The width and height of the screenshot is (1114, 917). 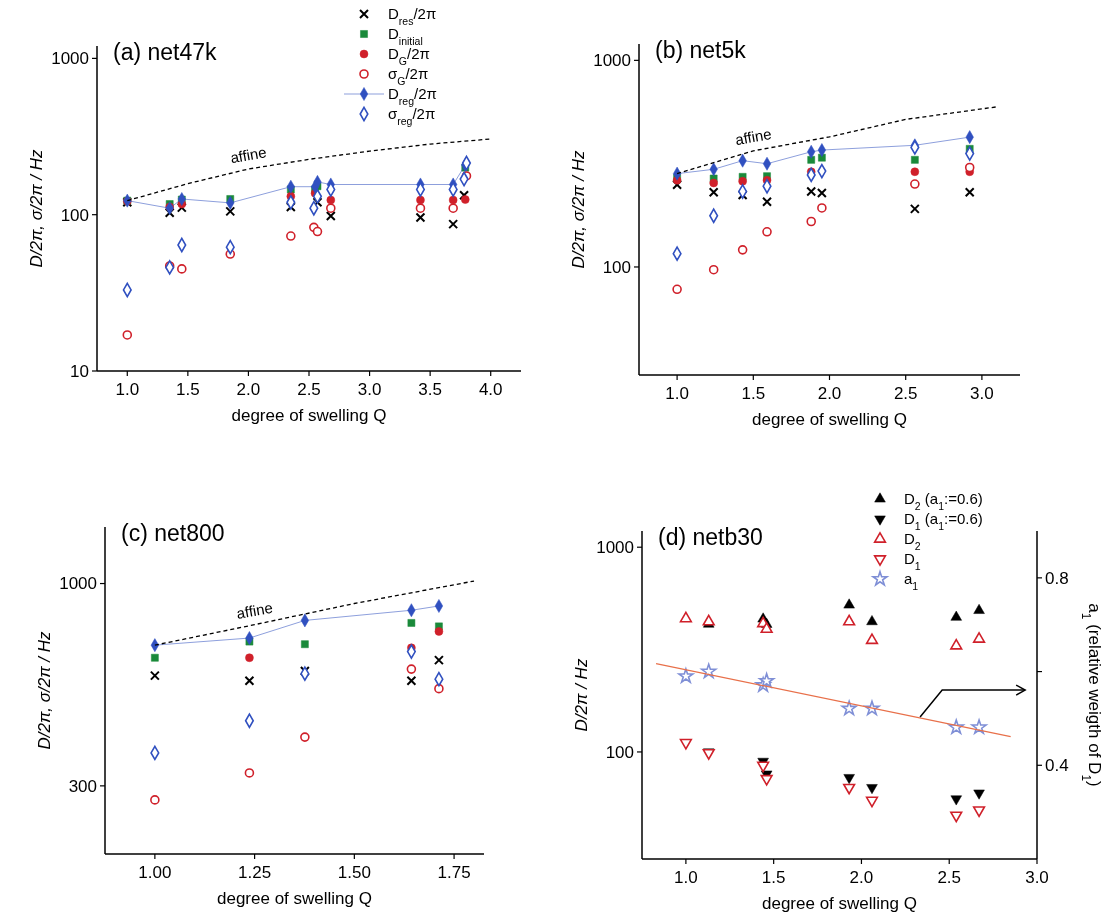 I want to click on y-tick-label: 10, so click(x=79, y=371).